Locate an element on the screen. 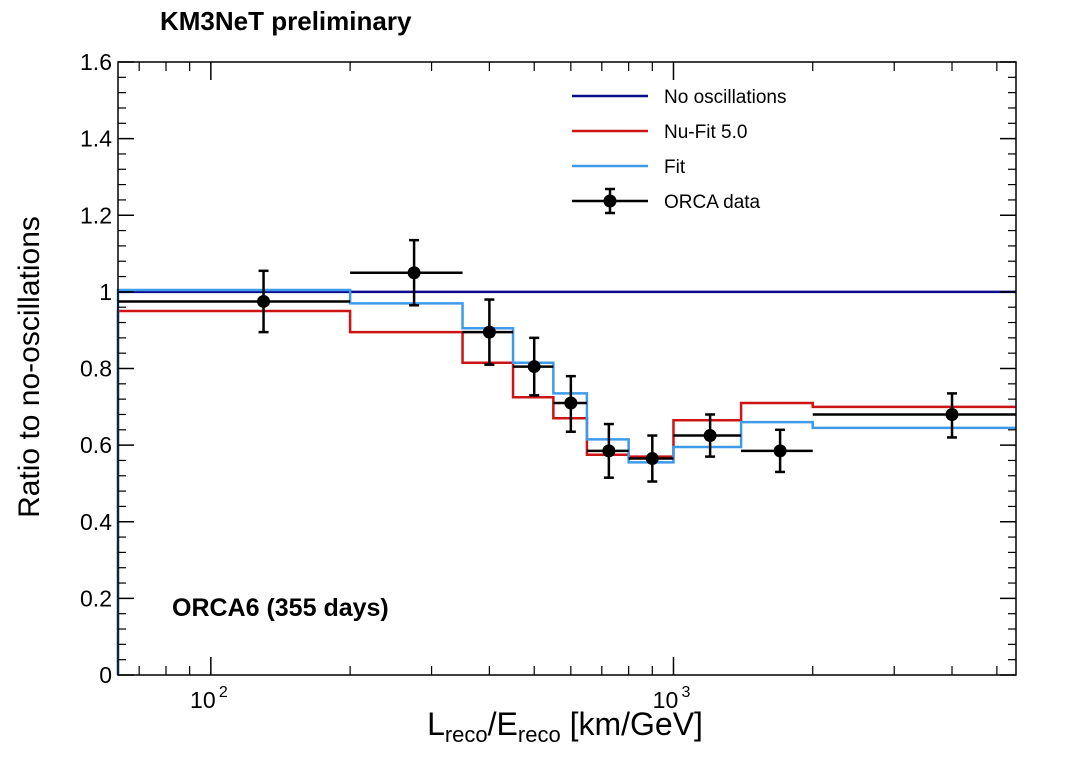  y-tick-label: 1.2 is located at coordinates (96, 215).